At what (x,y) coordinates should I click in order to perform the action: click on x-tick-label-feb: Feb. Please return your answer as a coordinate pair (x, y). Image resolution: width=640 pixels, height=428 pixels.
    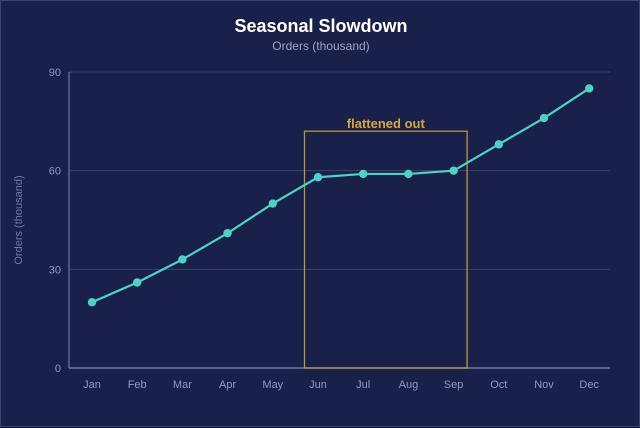
    Looking at the image, I should click on (137, 385).